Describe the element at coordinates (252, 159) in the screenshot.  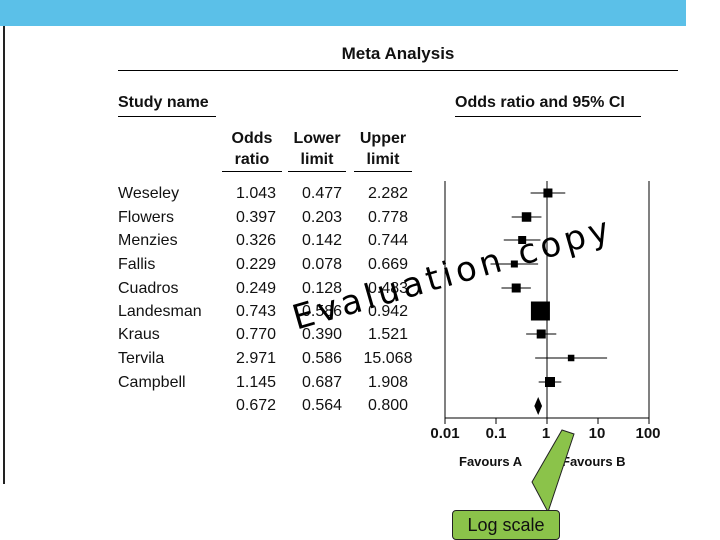
I see `odds-ratio-header-line2: ratio` at that location.